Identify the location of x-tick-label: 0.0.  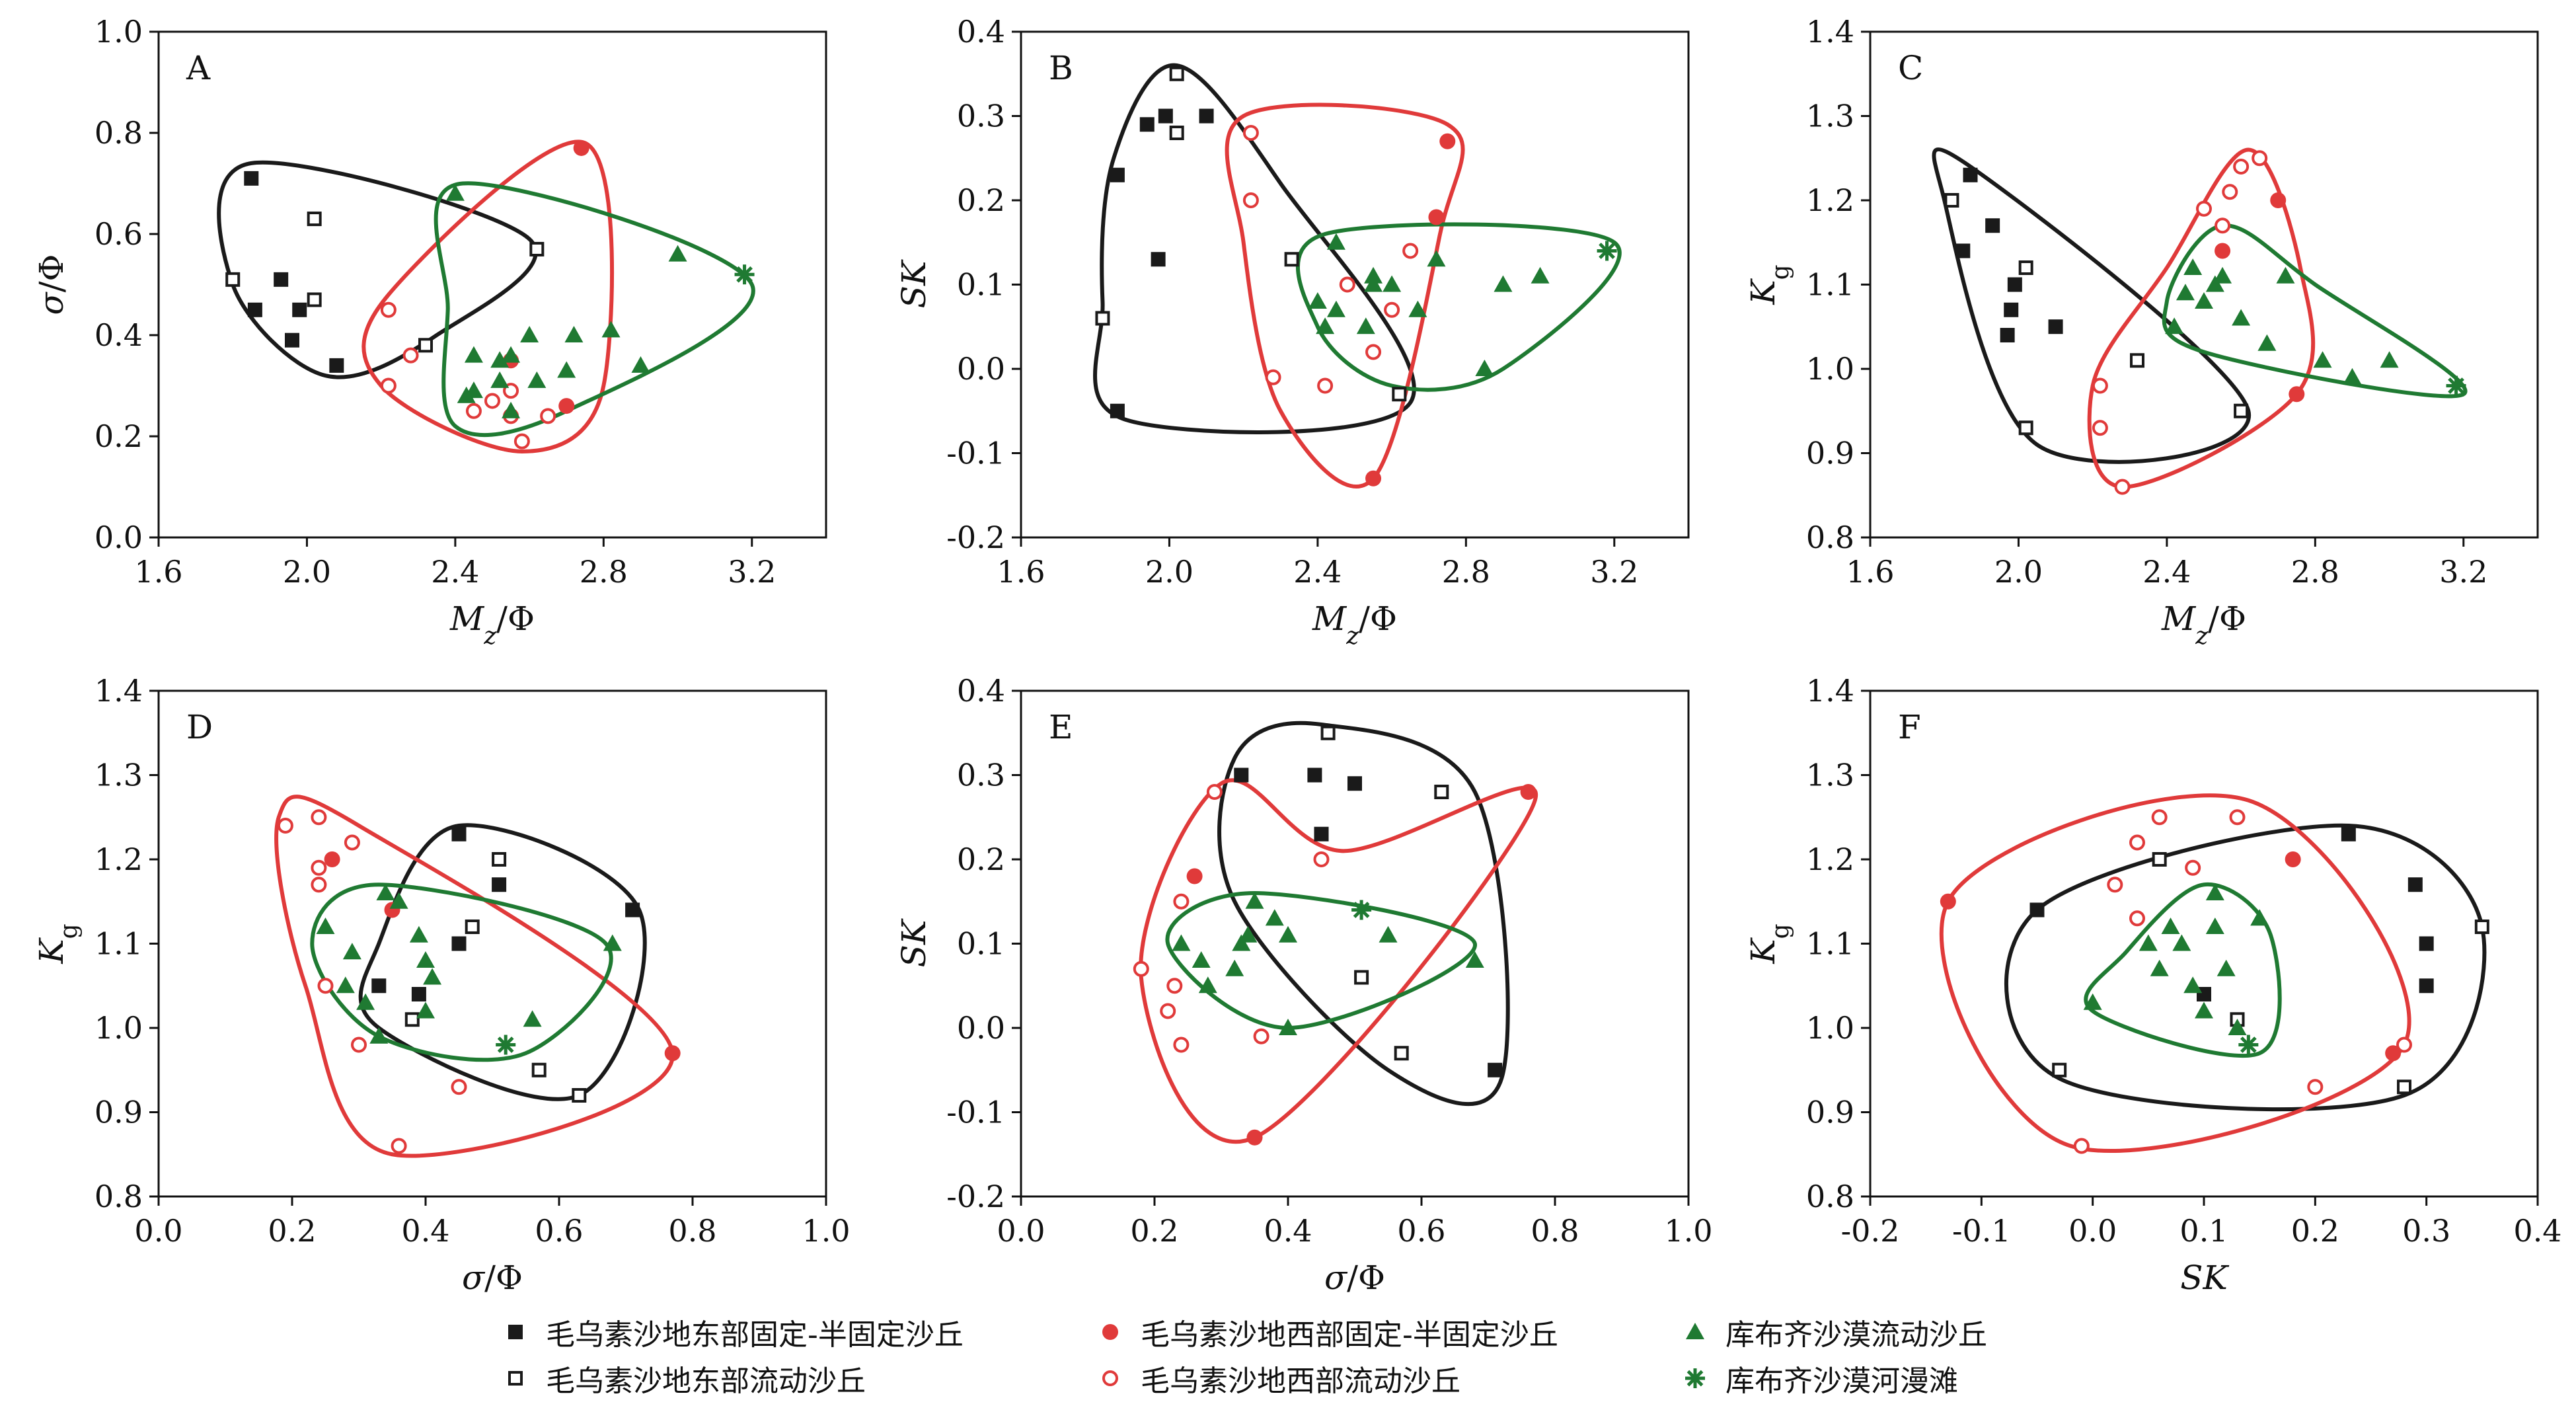
(158, 1231).